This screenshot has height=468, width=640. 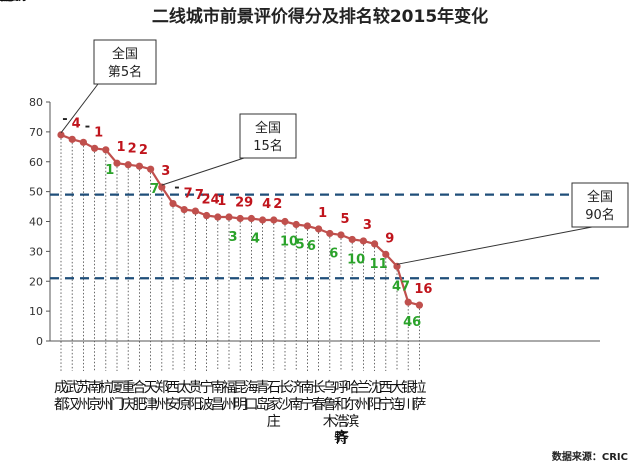 I want to click on x-tick-label: 沈阳, so click(x=7, y=2).